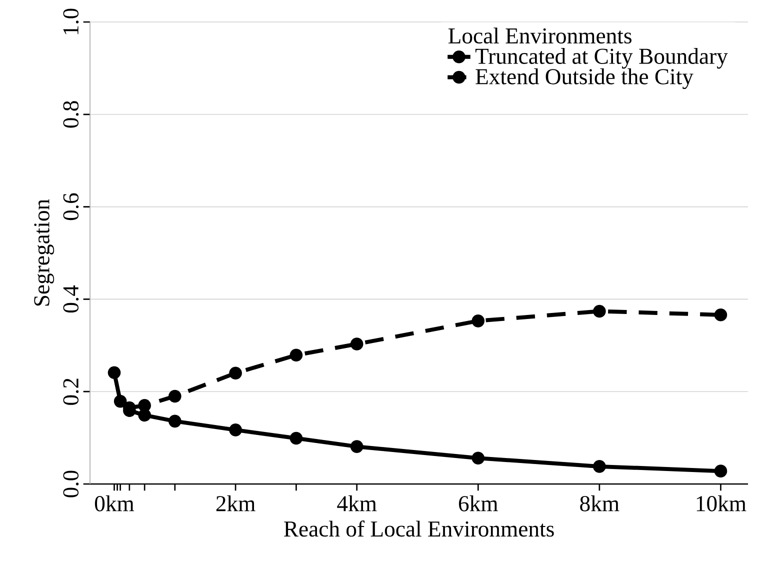  What do you see at coordinates (721, 503) in the screenshot?
I see `x-tick-label: 10km` at bounding box center [721, 503].